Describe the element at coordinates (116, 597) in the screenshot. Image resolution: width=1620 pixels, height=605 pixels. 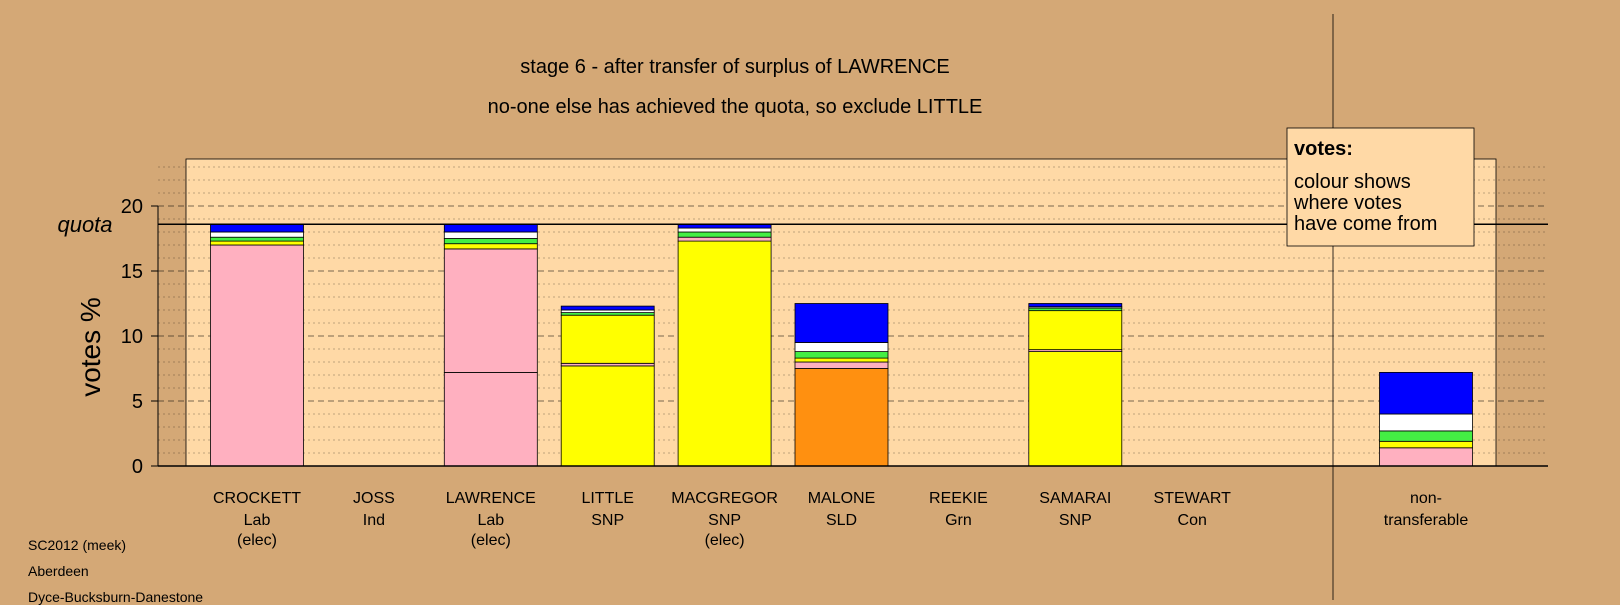
I see `footer-ward: Dyce-Bucksburn-Danestone` at that location.